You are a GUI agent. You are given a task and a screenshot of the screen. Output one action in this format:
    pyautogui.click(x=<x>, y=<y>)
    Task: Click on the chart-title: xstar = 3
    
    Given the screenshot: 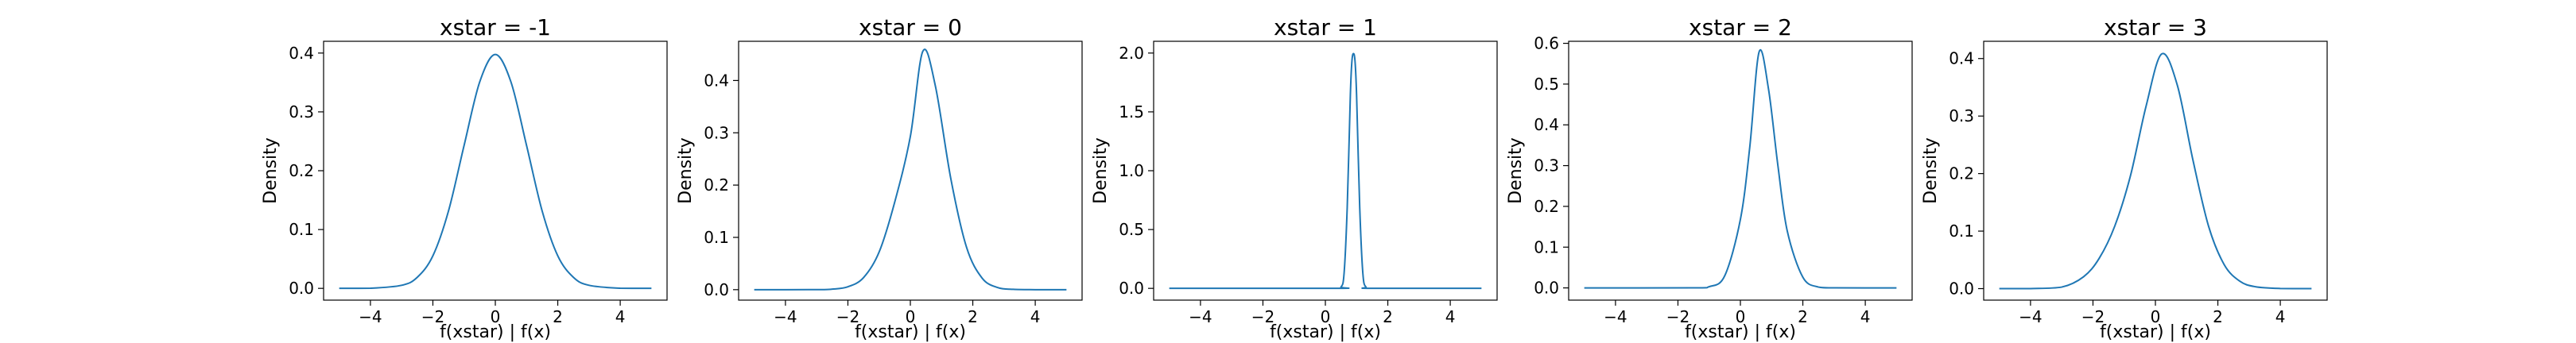 What is the action you would take?
    pyautogui.click(x=2156, y=27)
    